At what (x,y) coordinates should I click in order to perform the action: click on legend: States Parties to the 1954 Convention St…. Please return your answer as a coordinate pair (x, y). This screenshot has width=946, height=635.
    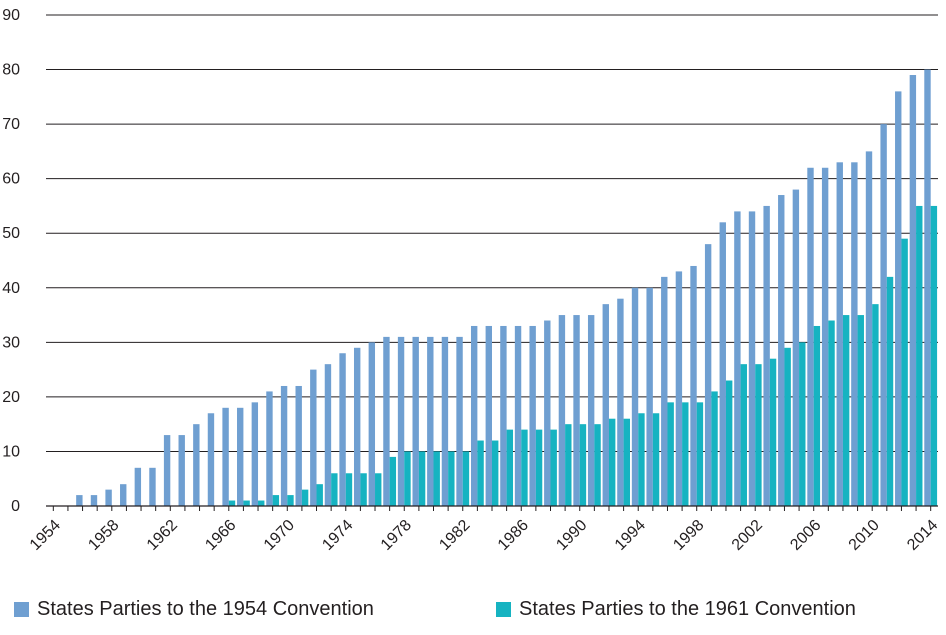
    Looking at the image, I should click on (473, 613).